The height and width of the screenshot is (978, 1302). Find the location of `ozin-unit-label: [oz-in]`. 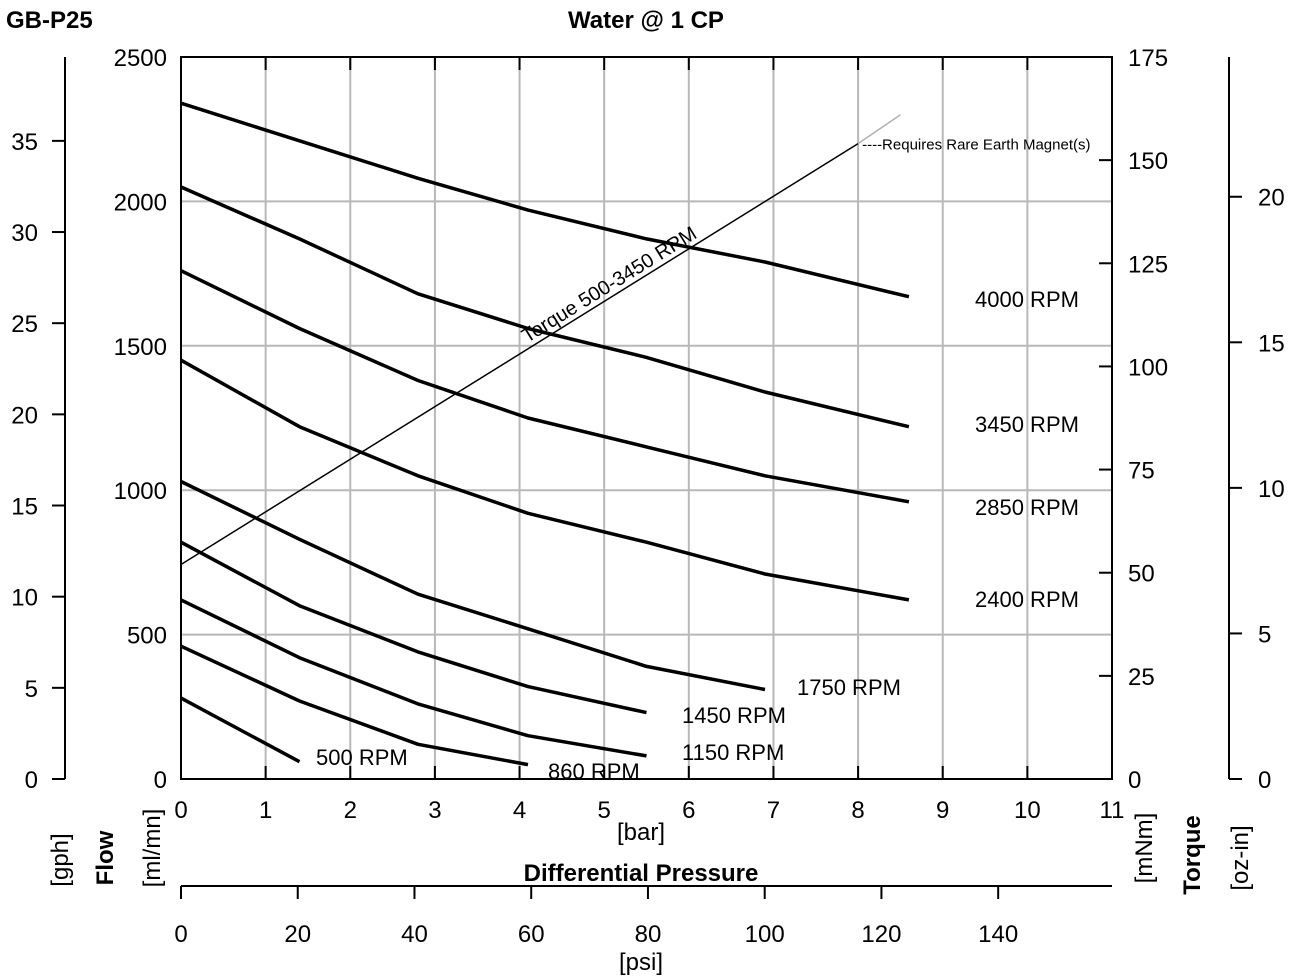

ozin-unit-label: [oz-in] is located at coordinates (1240, 857).